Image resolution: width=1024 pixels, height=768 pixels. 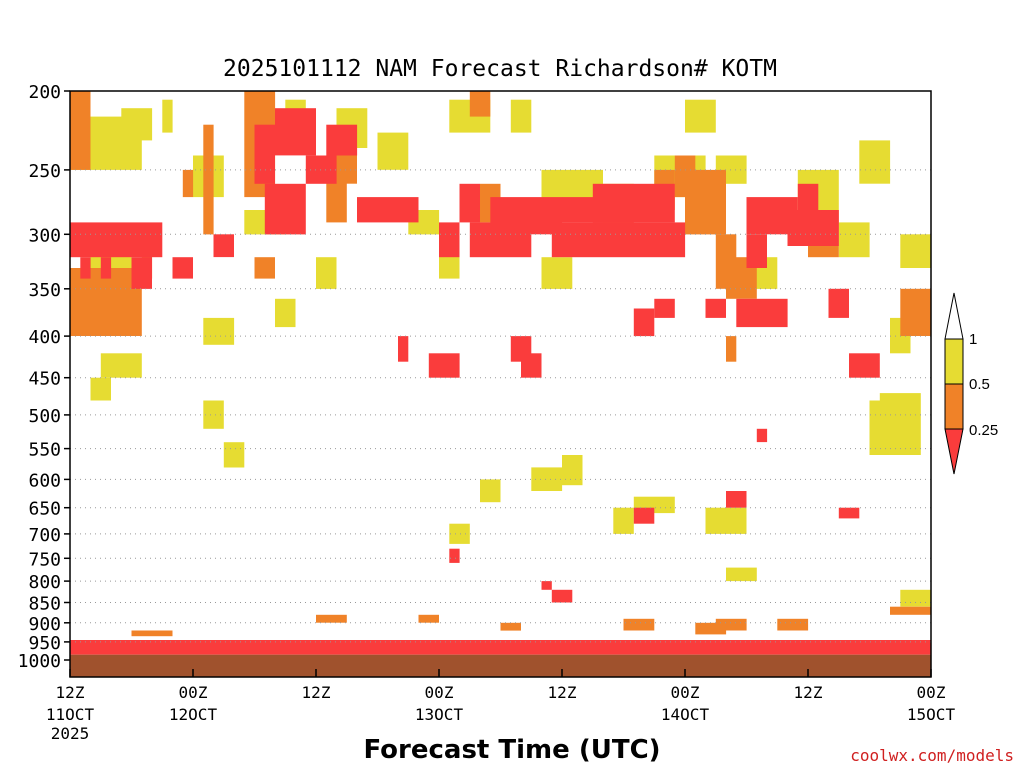 What do you see at coordinates (44, 582) in the screenshot?
I see `y-tick-label: 800` at bounding box center [44, 582].